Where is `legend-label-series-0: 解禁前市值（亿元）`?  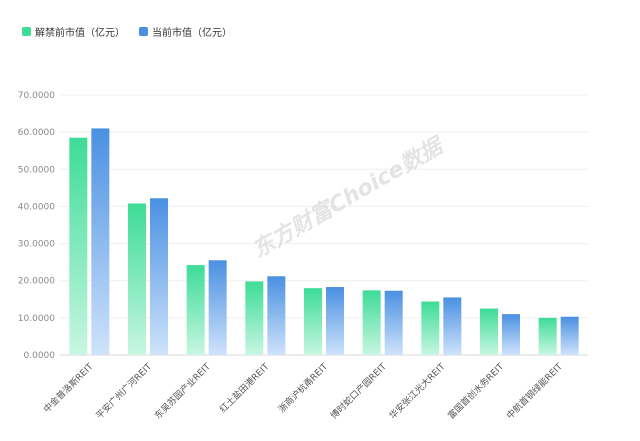
legend-label-series-0: 解禁前市值（亿元） is located at coordinates (80, 33).